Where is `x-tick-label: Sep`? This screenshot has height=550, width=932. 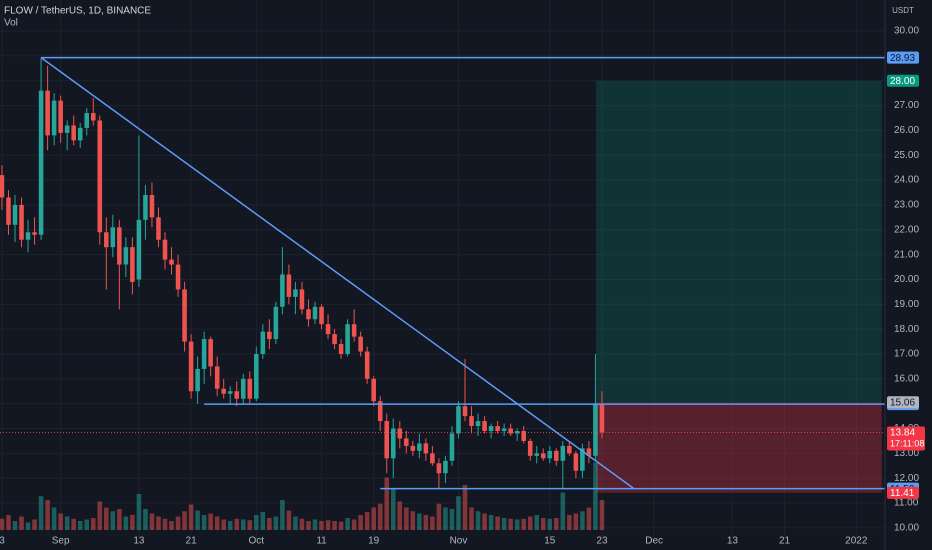 x-tick-label: Sep is located at coordinates (61, 541).